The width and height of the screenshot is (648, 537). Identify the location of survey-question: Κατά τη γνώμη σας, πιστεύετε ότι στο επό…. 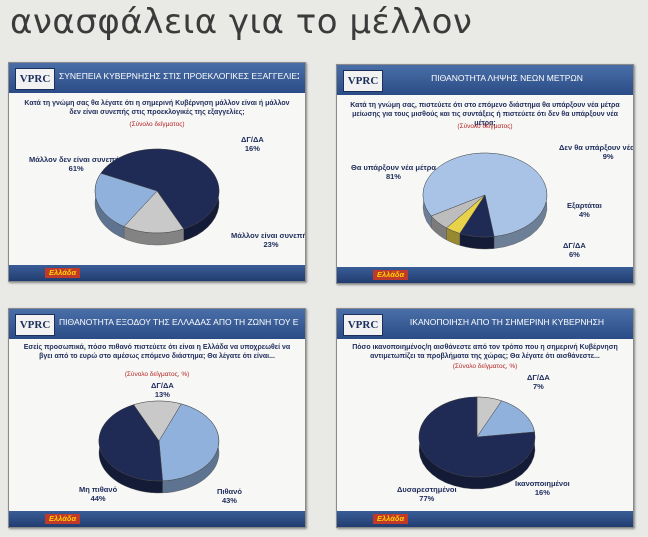
(485, 114).